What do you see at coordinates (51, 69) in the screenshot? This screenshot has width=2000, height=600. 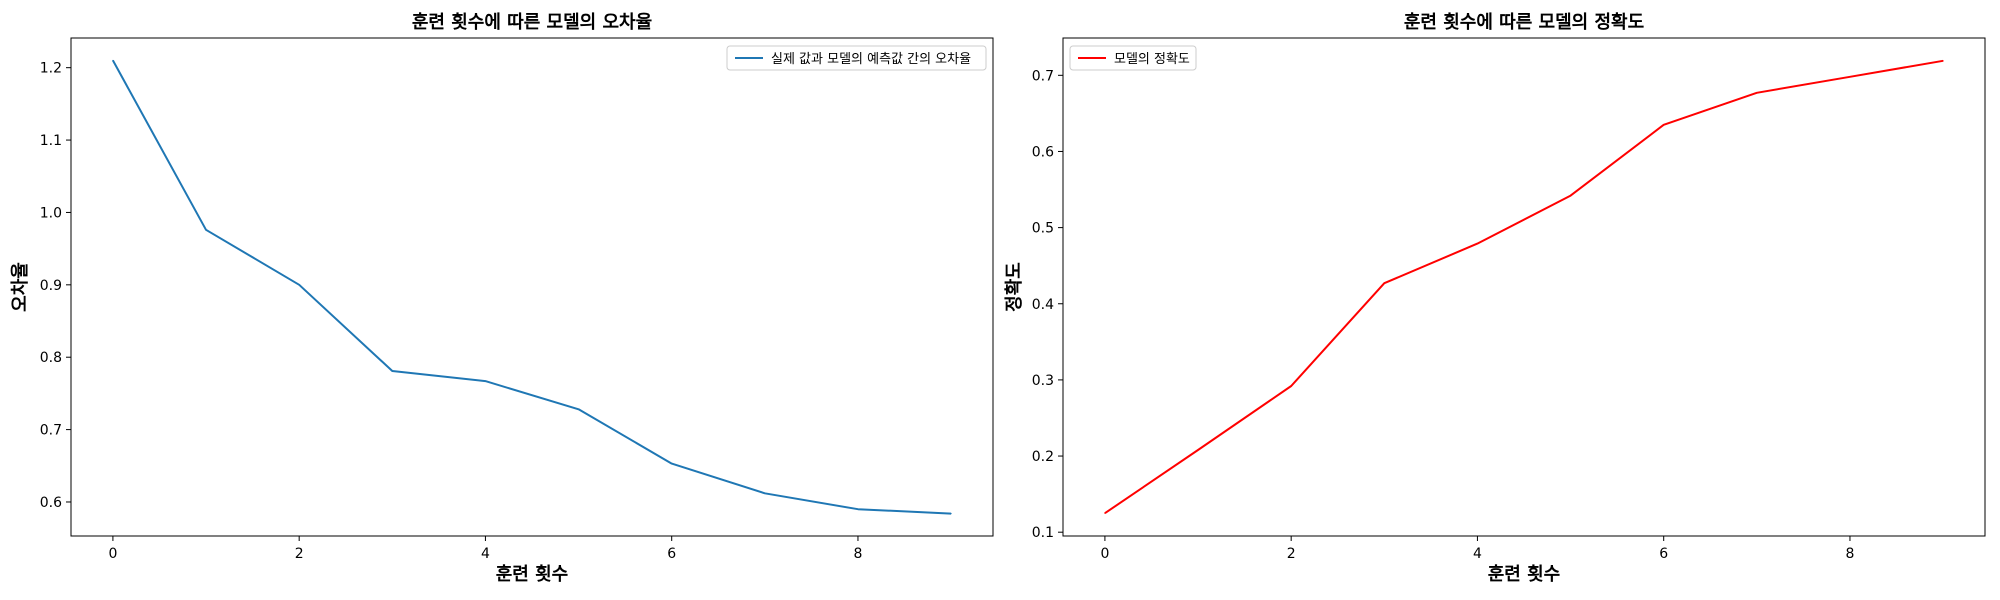 I see `y-tick-label: 1.2` at bounding box center [51, 69].